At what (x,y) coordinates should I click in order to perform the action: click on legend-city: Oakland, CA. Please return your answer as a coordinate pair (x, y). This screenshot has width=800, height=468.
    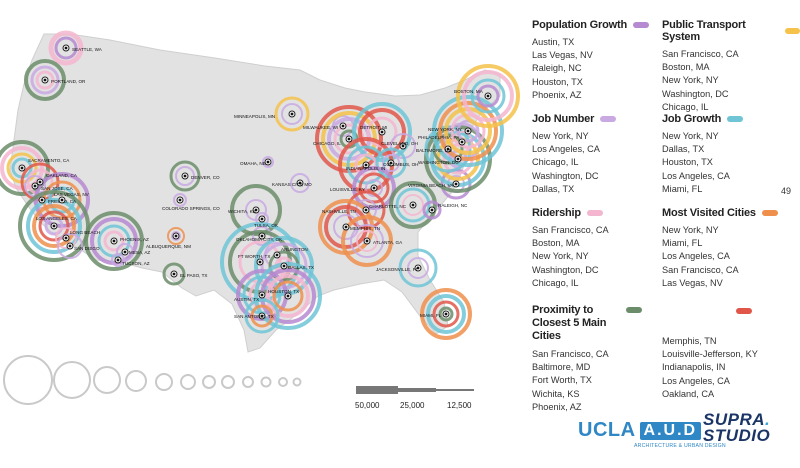
    Looking at the image, I should click on (688, 393).